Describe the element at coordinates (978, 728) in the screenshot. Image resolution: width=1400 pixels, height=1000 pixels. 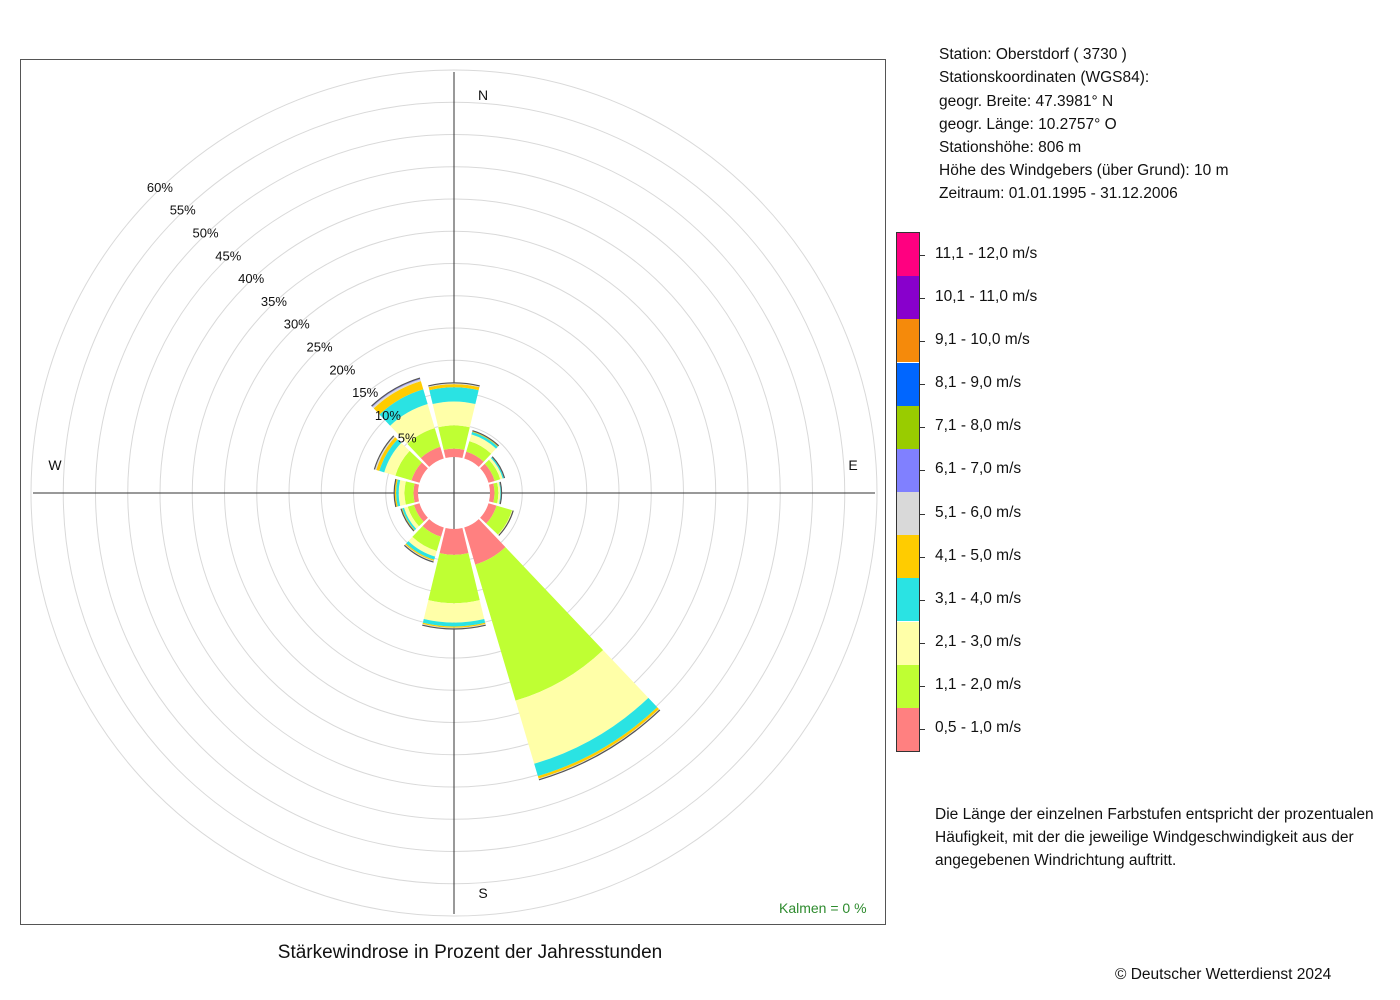
I see `legend-label: 0,5 - 1,0 m/s` at that location.